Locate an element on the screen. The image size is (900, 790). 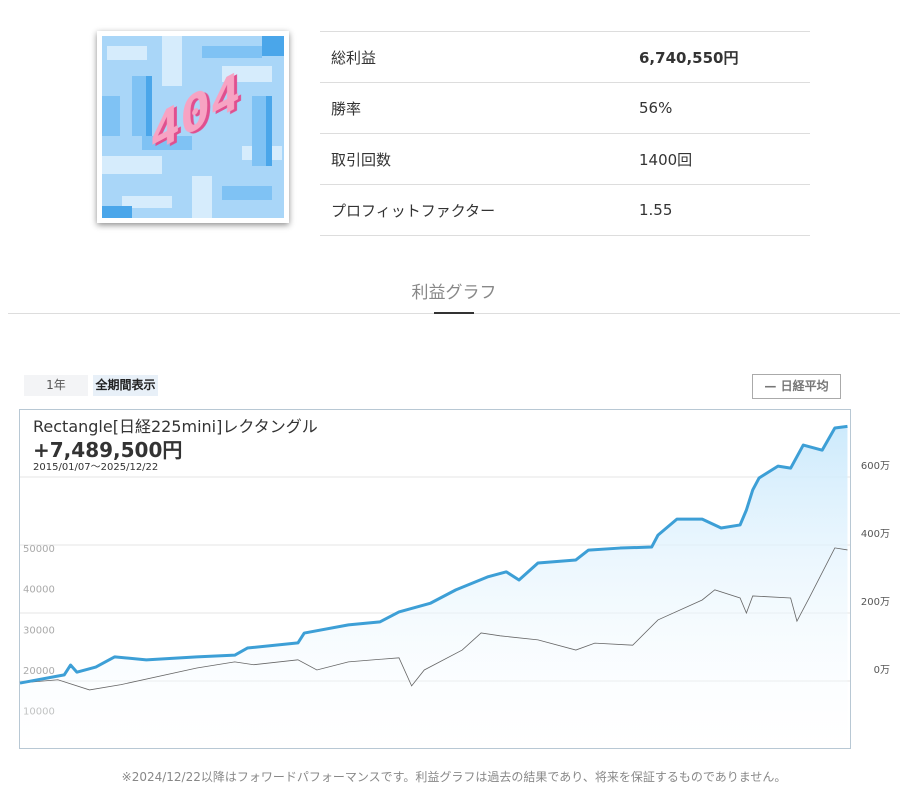
stat-row-trade-count: 取引回数 1400回 is located at coordinates (565, 159).